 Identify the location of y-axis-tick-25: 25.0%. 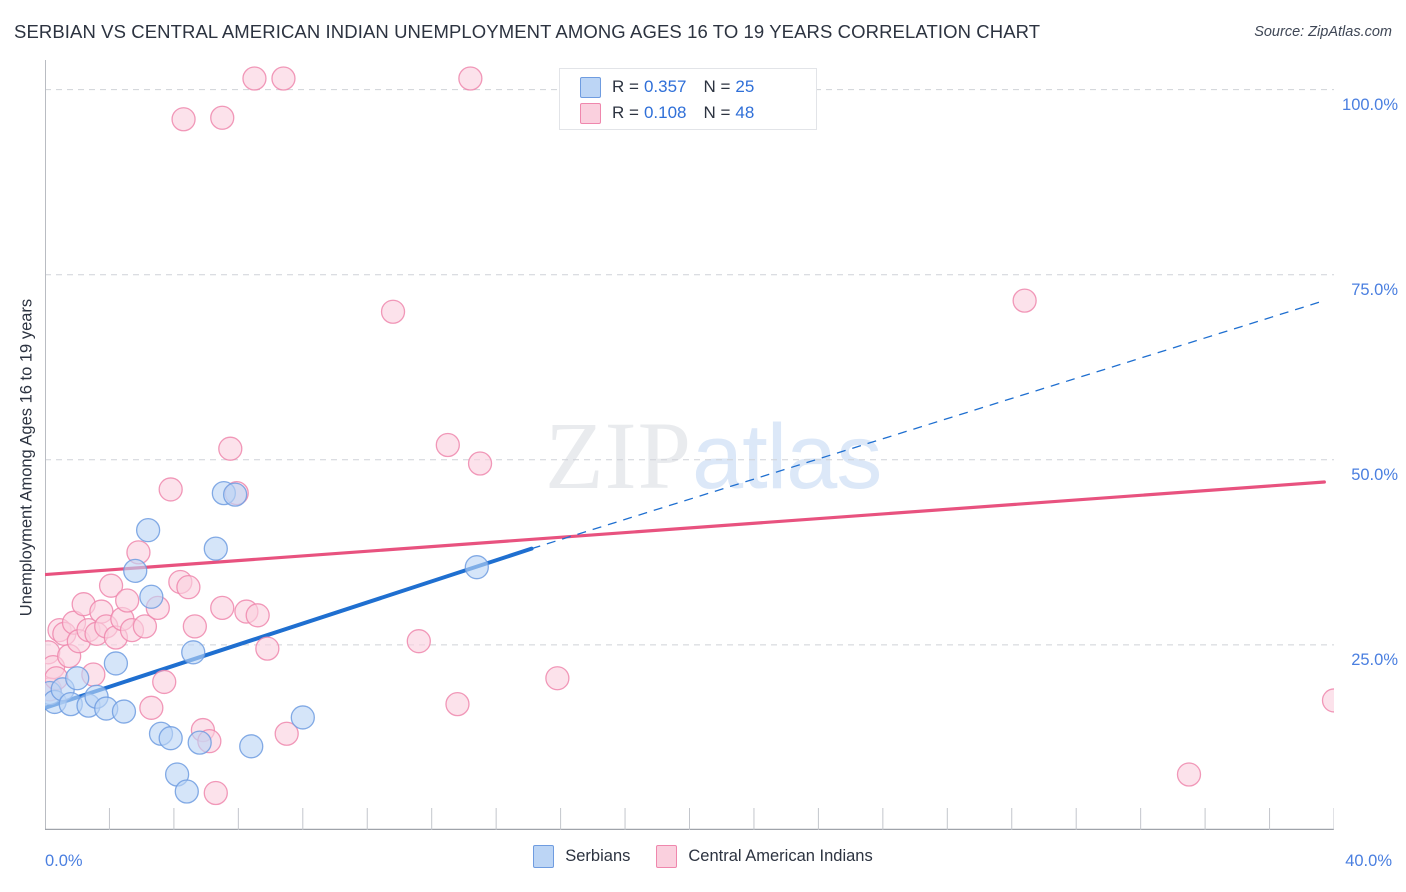
(1374, 659).